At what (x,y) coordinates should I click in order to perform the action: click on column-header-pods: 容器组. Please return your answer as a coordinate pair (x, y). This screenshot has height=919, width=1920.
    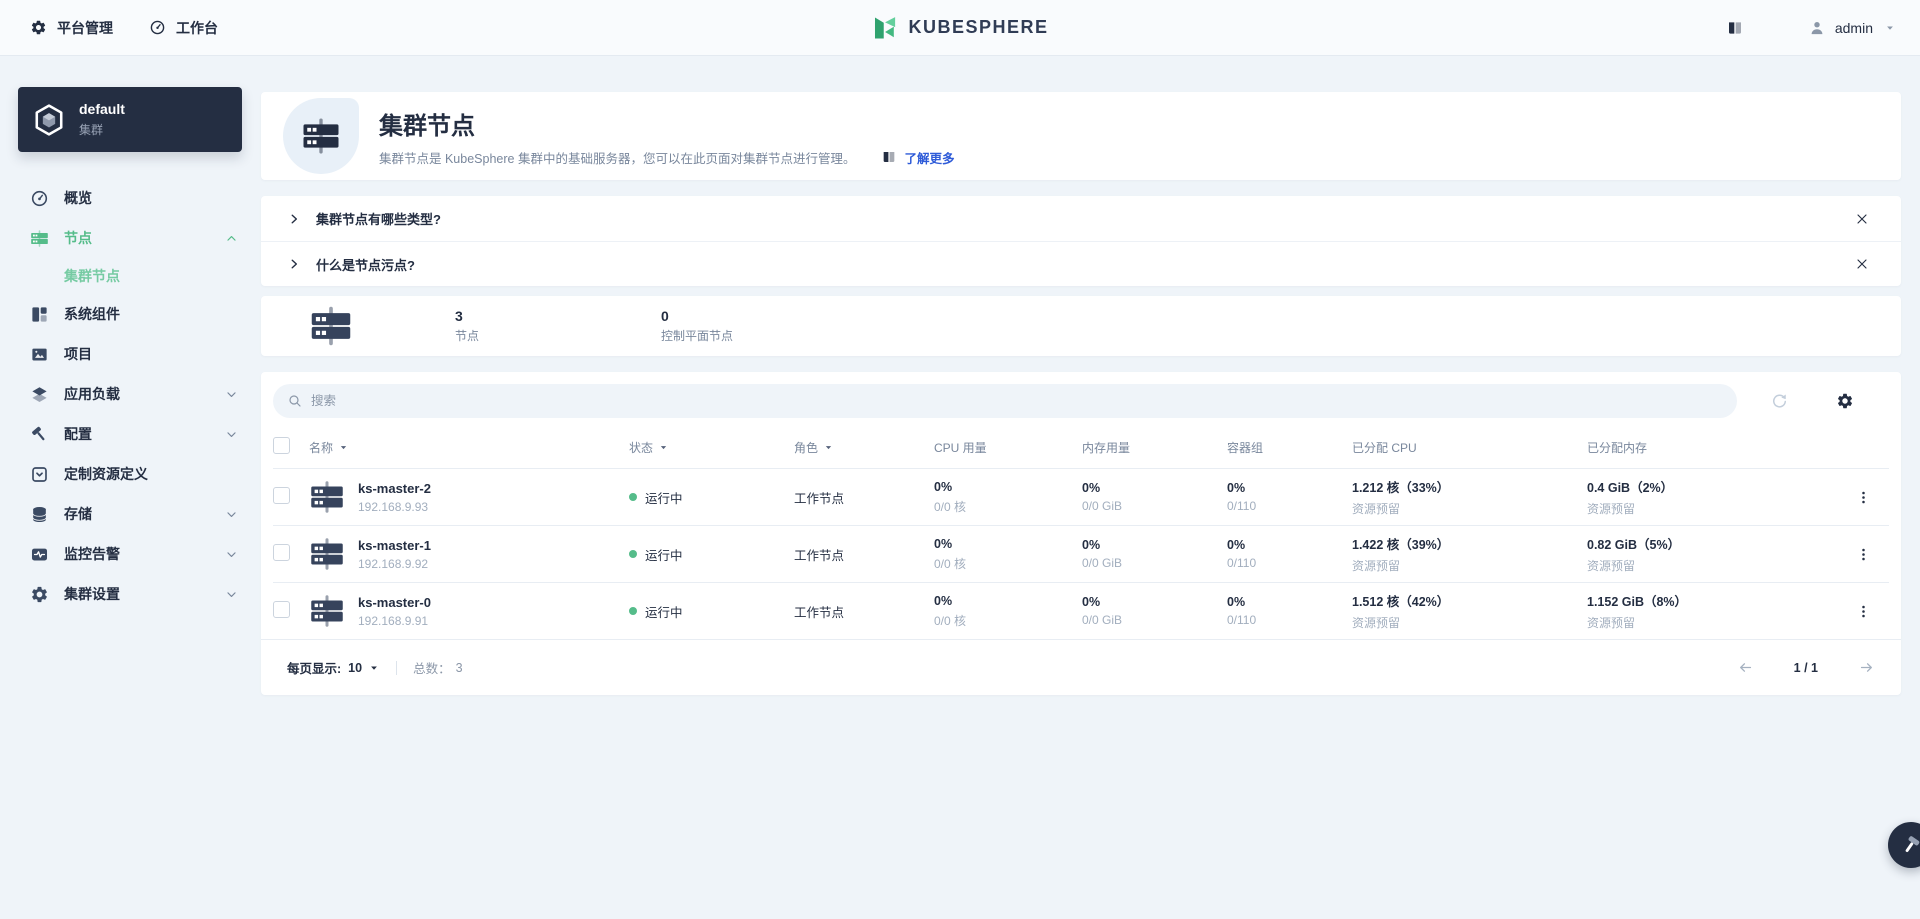
    Looking at the image, I should click on (1245, 447).